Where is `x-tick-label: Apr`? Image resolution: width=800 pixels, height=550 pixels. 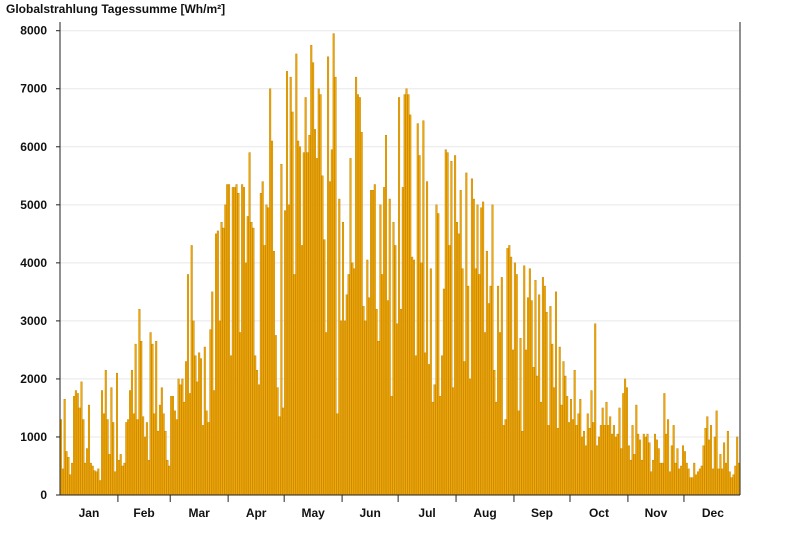 x-tick-label: Apr is located at coordinates (256, 513).